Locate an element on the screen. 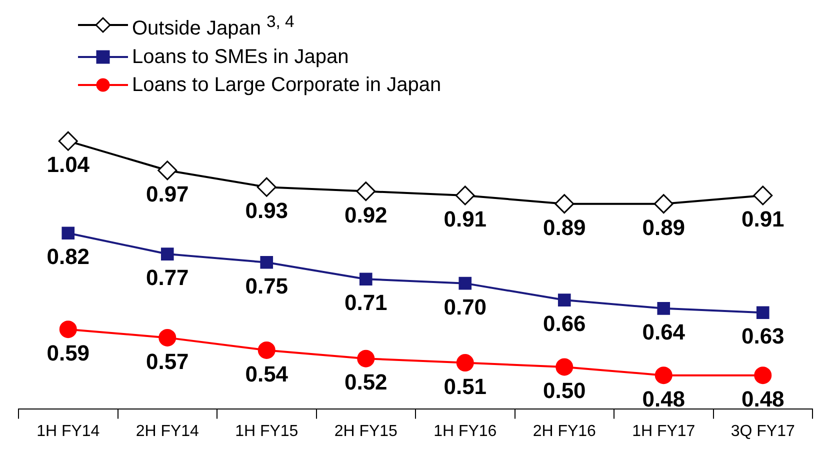 Image resolution: width=831 pixels, height=452 pixels. data-label: 0.97 is located at coordinates (167, 193).